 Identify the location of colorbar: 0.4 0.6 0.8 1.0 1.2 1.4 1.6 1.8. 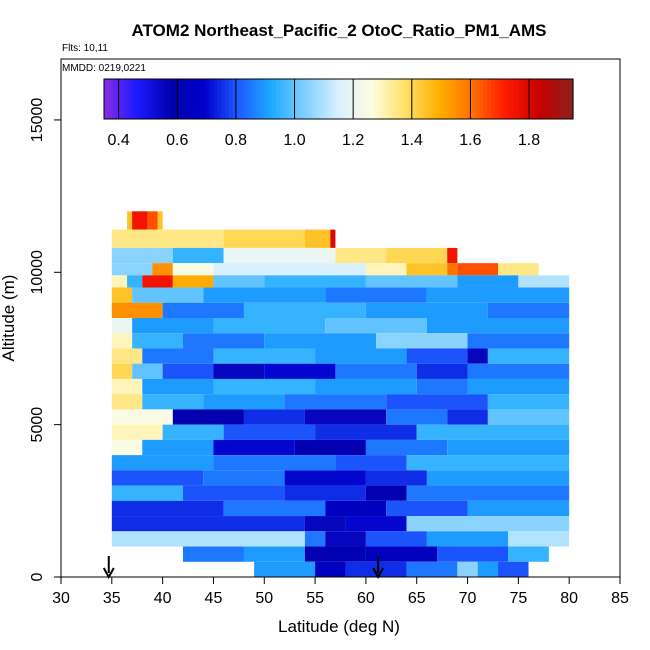
(338, 113).